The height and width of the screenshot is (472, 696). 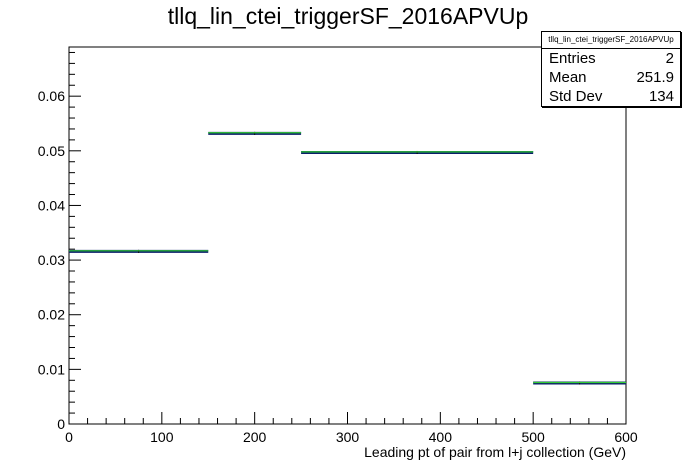 I want to click on stats-label: Mean, so click(x=568, y=77).